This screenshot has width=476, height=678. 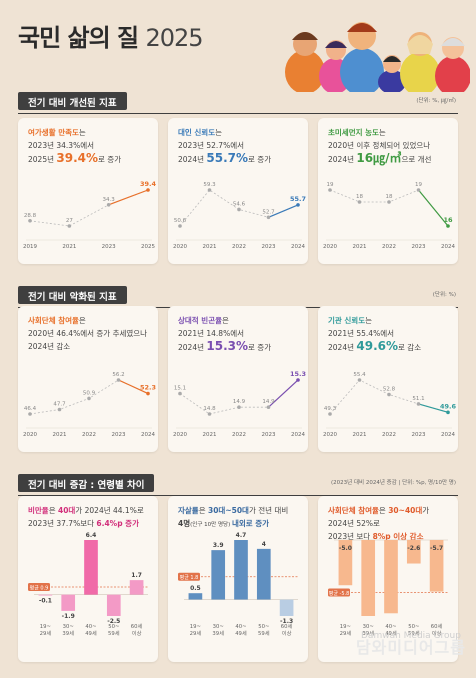 I want to click on average-label: 평균 0.9, so click(x=39, y=587).